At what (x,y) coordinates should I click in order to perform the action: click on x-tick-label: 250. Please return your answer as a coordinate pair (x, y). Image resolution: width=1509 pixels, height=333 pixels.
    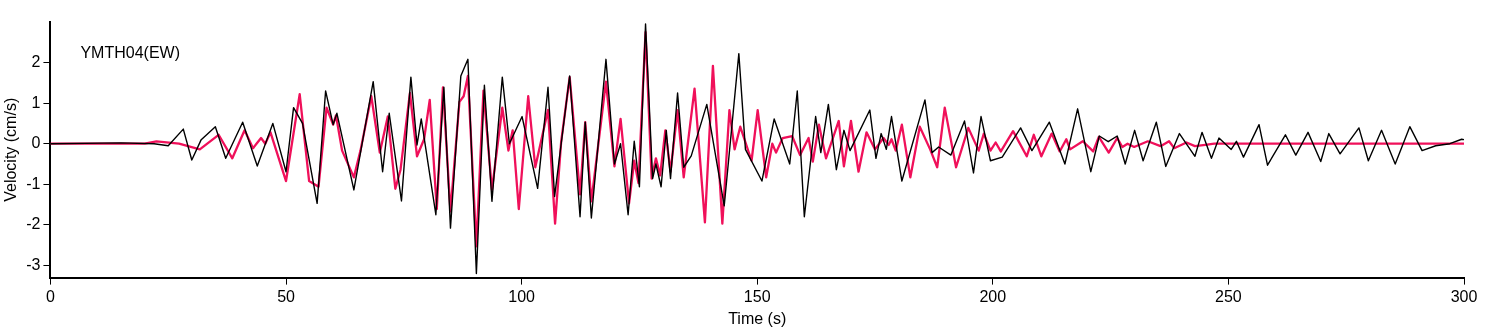
    Looking at the image, I should click on (1228, 296).